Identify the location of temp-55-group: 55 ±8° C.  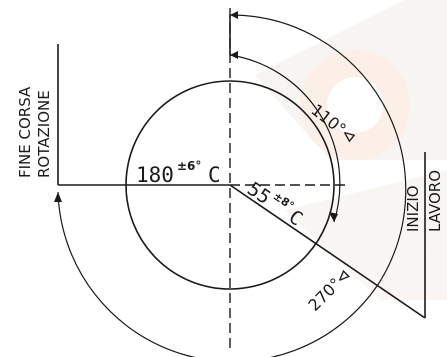
(275, 202).